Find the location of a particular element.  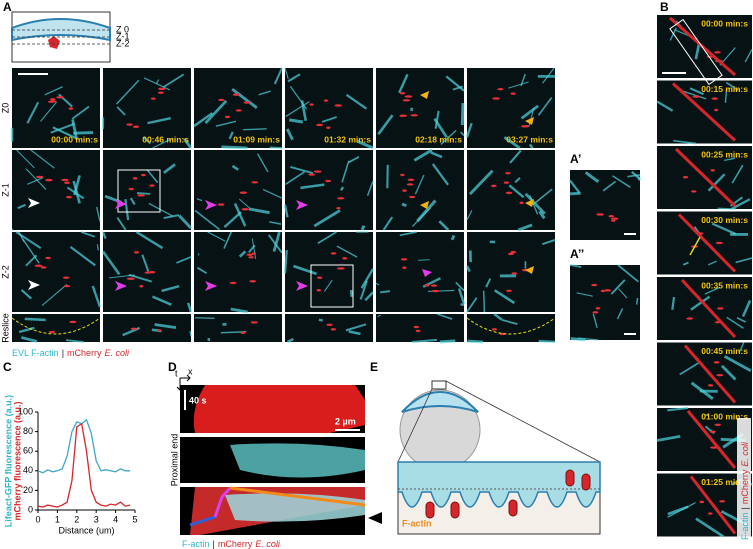

zoom-box is located at coordinates (439, 385).